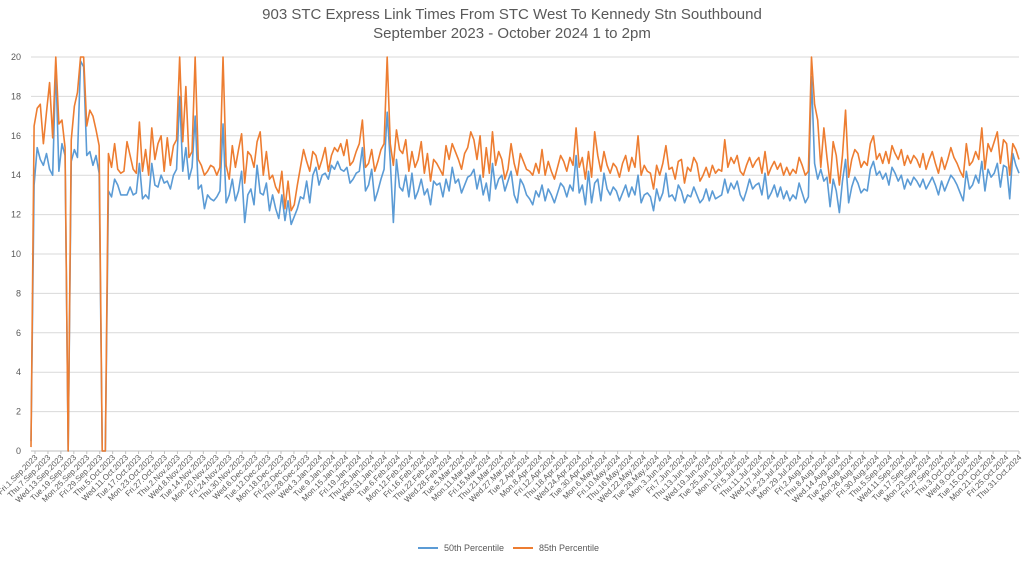 The image size is (1024, 565). What do you see at coordinates (16, 57) in the screenshot?
I see `y-tick-label: 20` at bounding box center [16, 57].